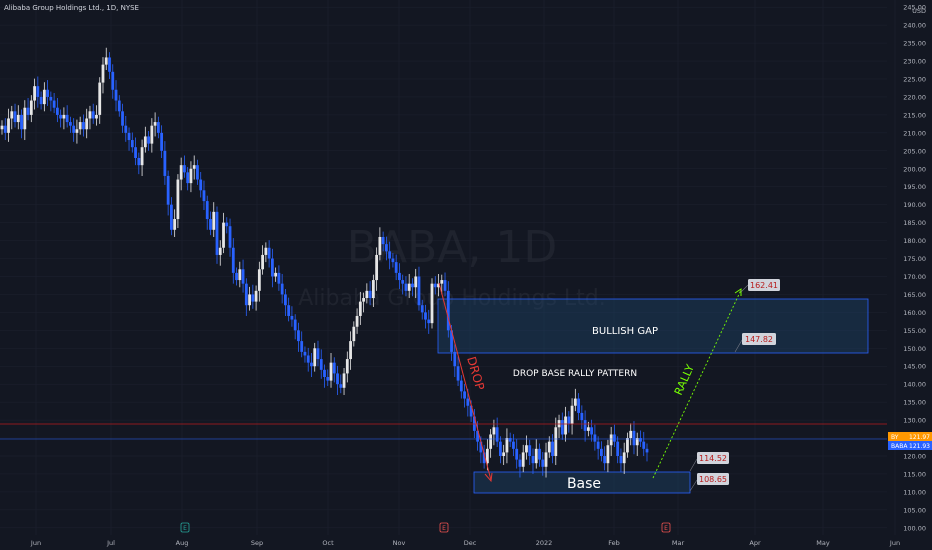 This screenshot has width=932, height=550. What do you see at coordinates (914, 44) in the screenshot?
I see `price-tick-label: 235.00` at bounding box center [914, 44].